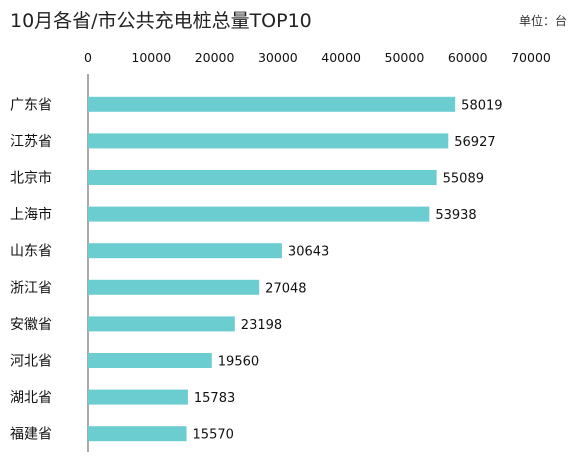  I want to click on x-tick-label: 30000, so click(278, 57).